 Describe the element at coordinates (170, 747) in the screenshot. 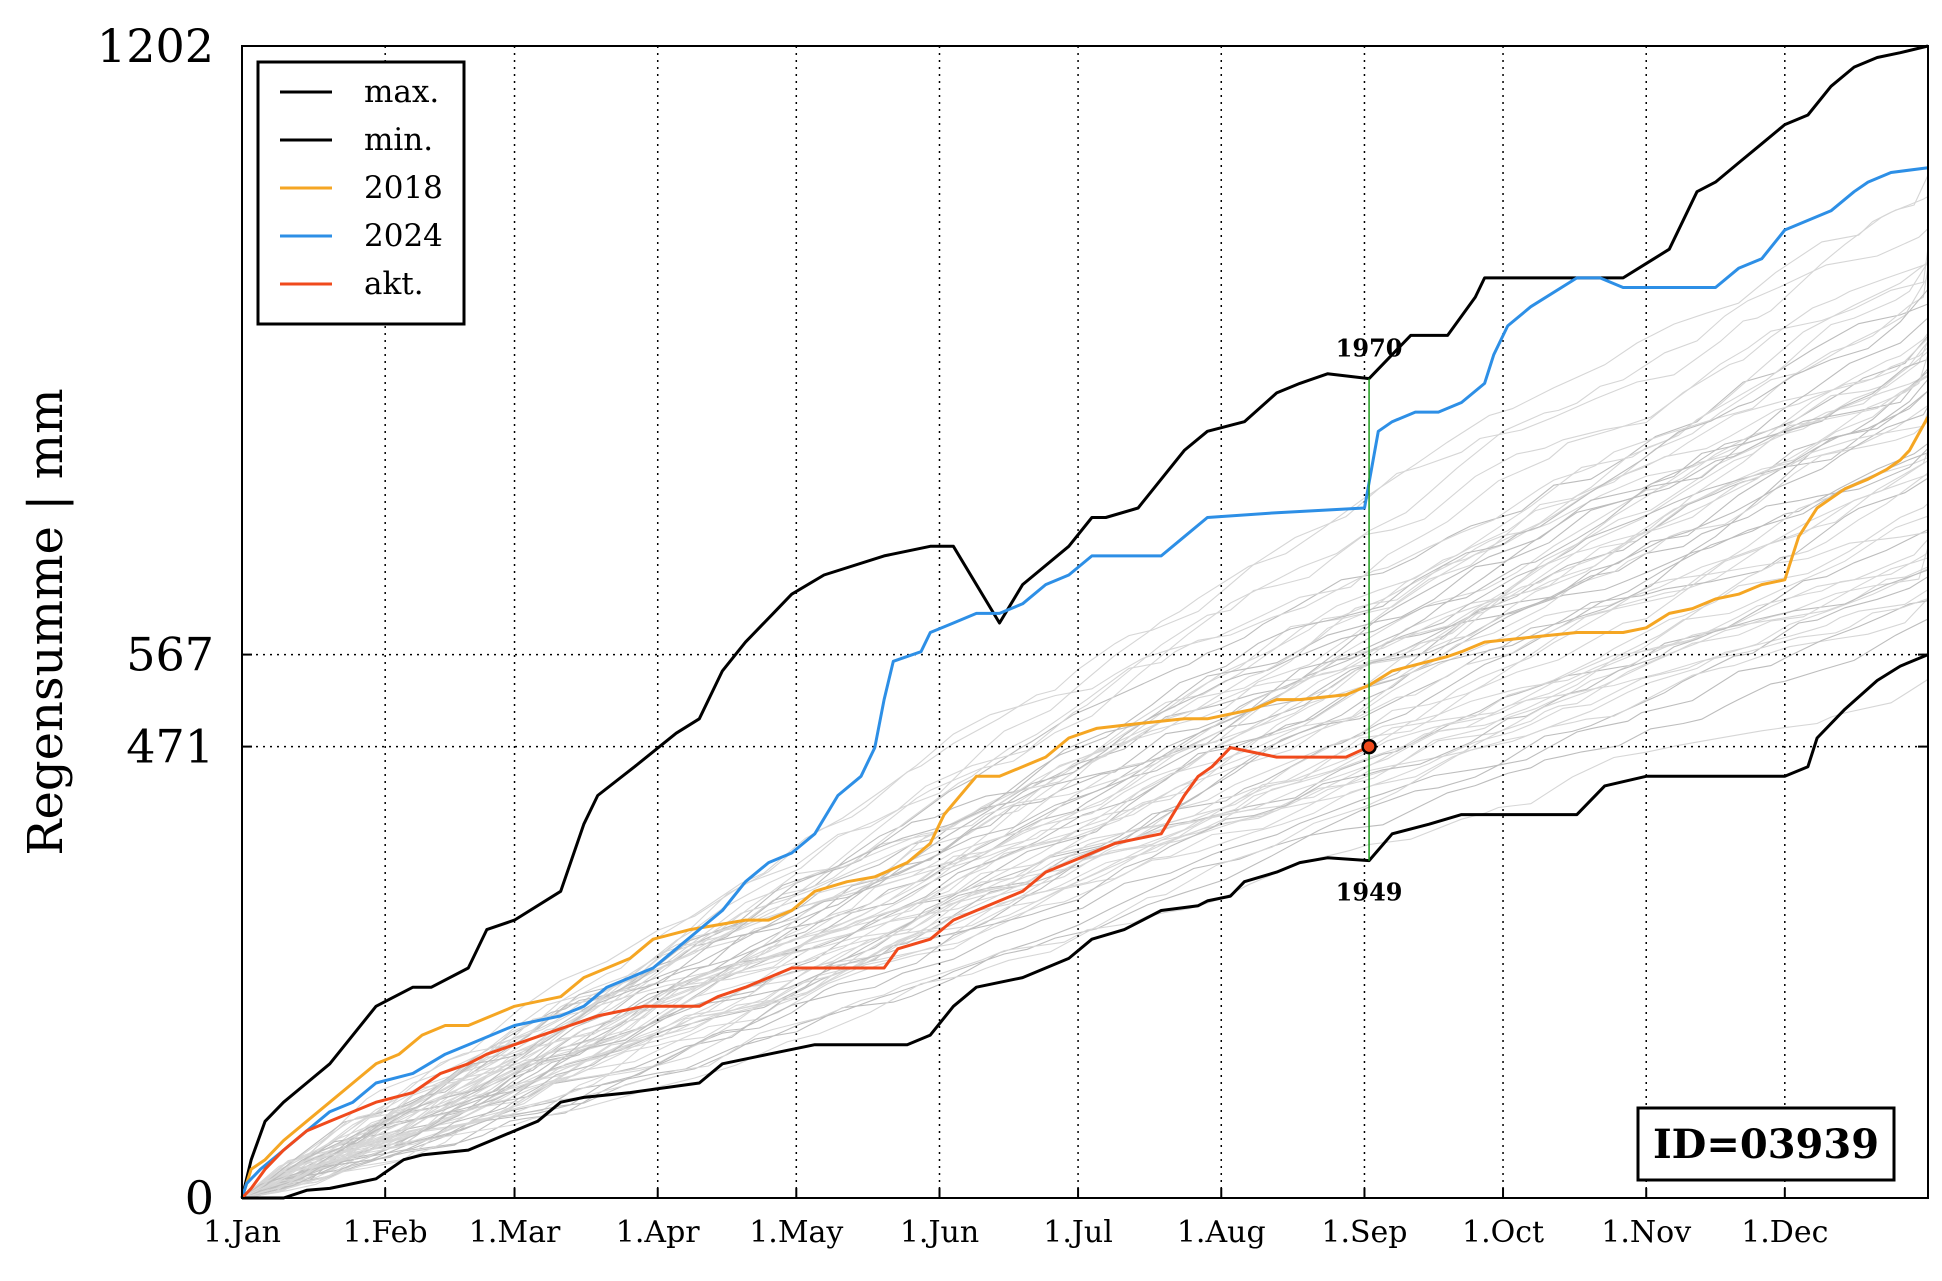

I see `y-tick-label: 471` at that location.